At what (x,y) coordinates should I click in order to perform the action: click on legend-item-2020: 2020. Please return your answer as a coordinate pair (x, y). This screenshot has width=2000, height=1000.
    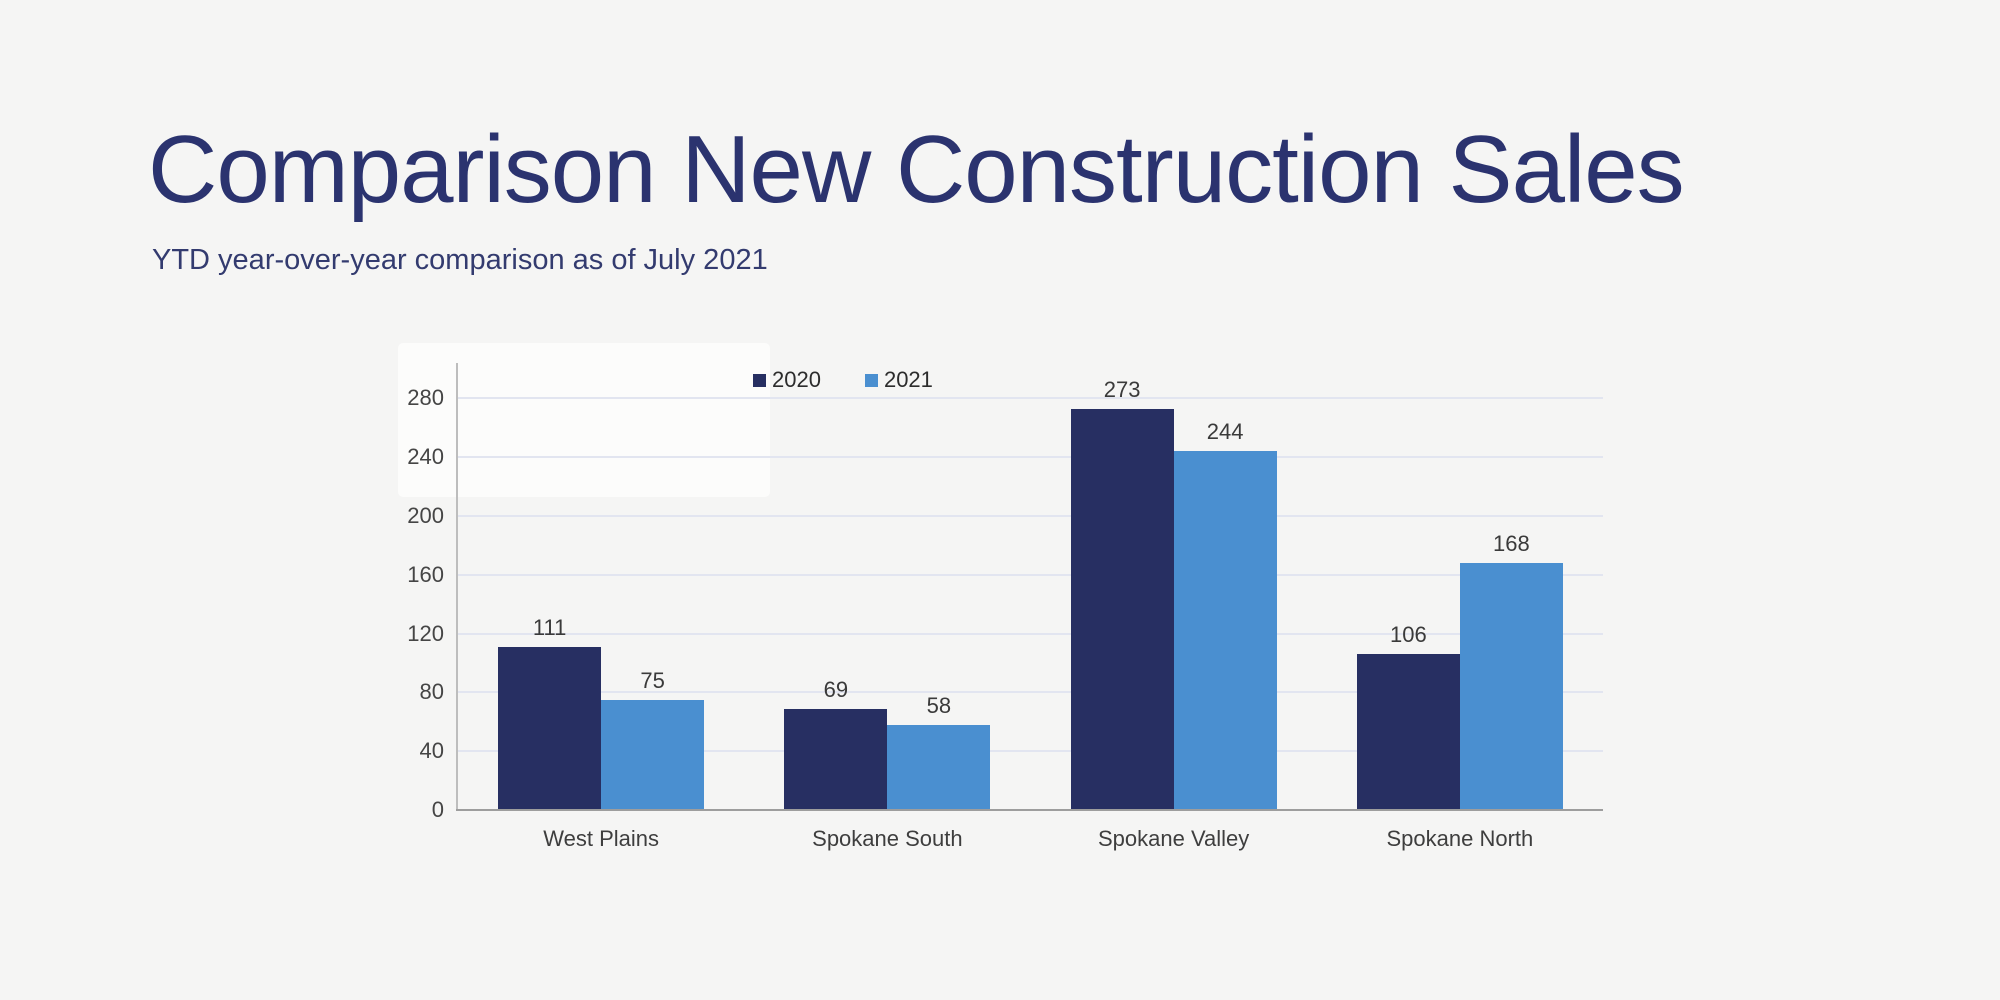
    Looking at the image, I should click on (787, 380).